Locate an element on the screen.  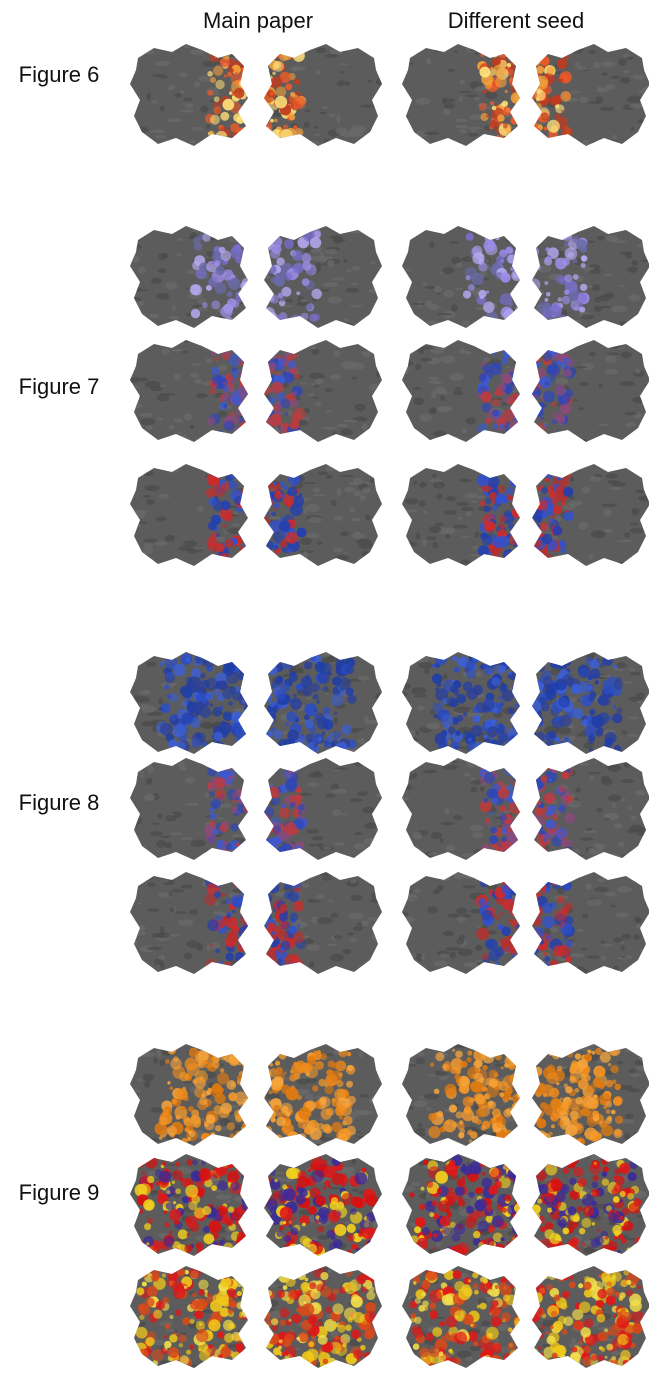
flatmap-fig7-row1-seed-left is located at coordinates (461, 278).